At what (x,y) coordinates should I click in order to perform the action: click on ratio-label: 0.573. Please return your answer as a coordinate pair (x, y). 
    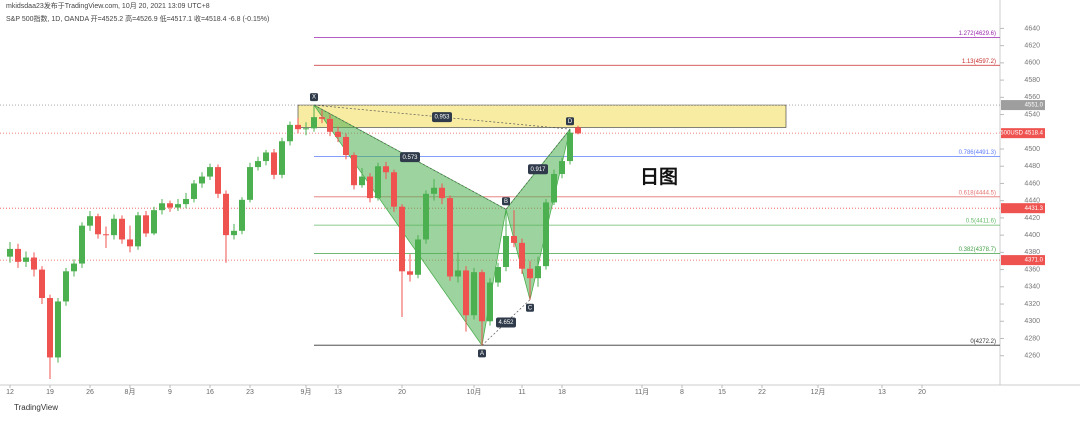
    Looking at the image, I should click on (410, 158).